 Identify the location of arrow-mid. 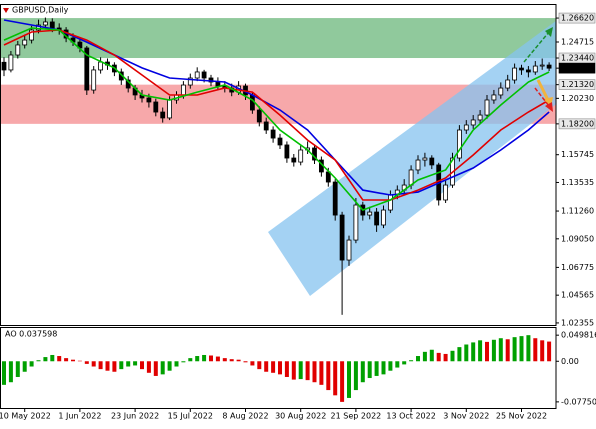
(543, 90).